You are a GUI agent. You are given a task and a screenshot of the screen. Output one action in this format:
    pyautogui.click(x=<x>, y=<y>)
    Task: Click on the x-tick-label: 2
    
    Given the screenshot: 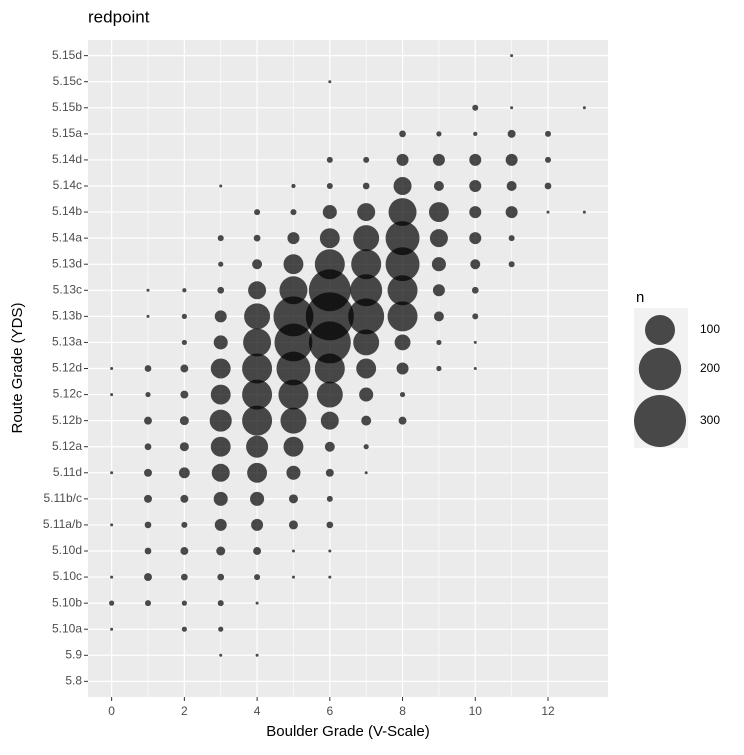 What is the action you would take?
    pyautogui.click(x=184, y=711)
    